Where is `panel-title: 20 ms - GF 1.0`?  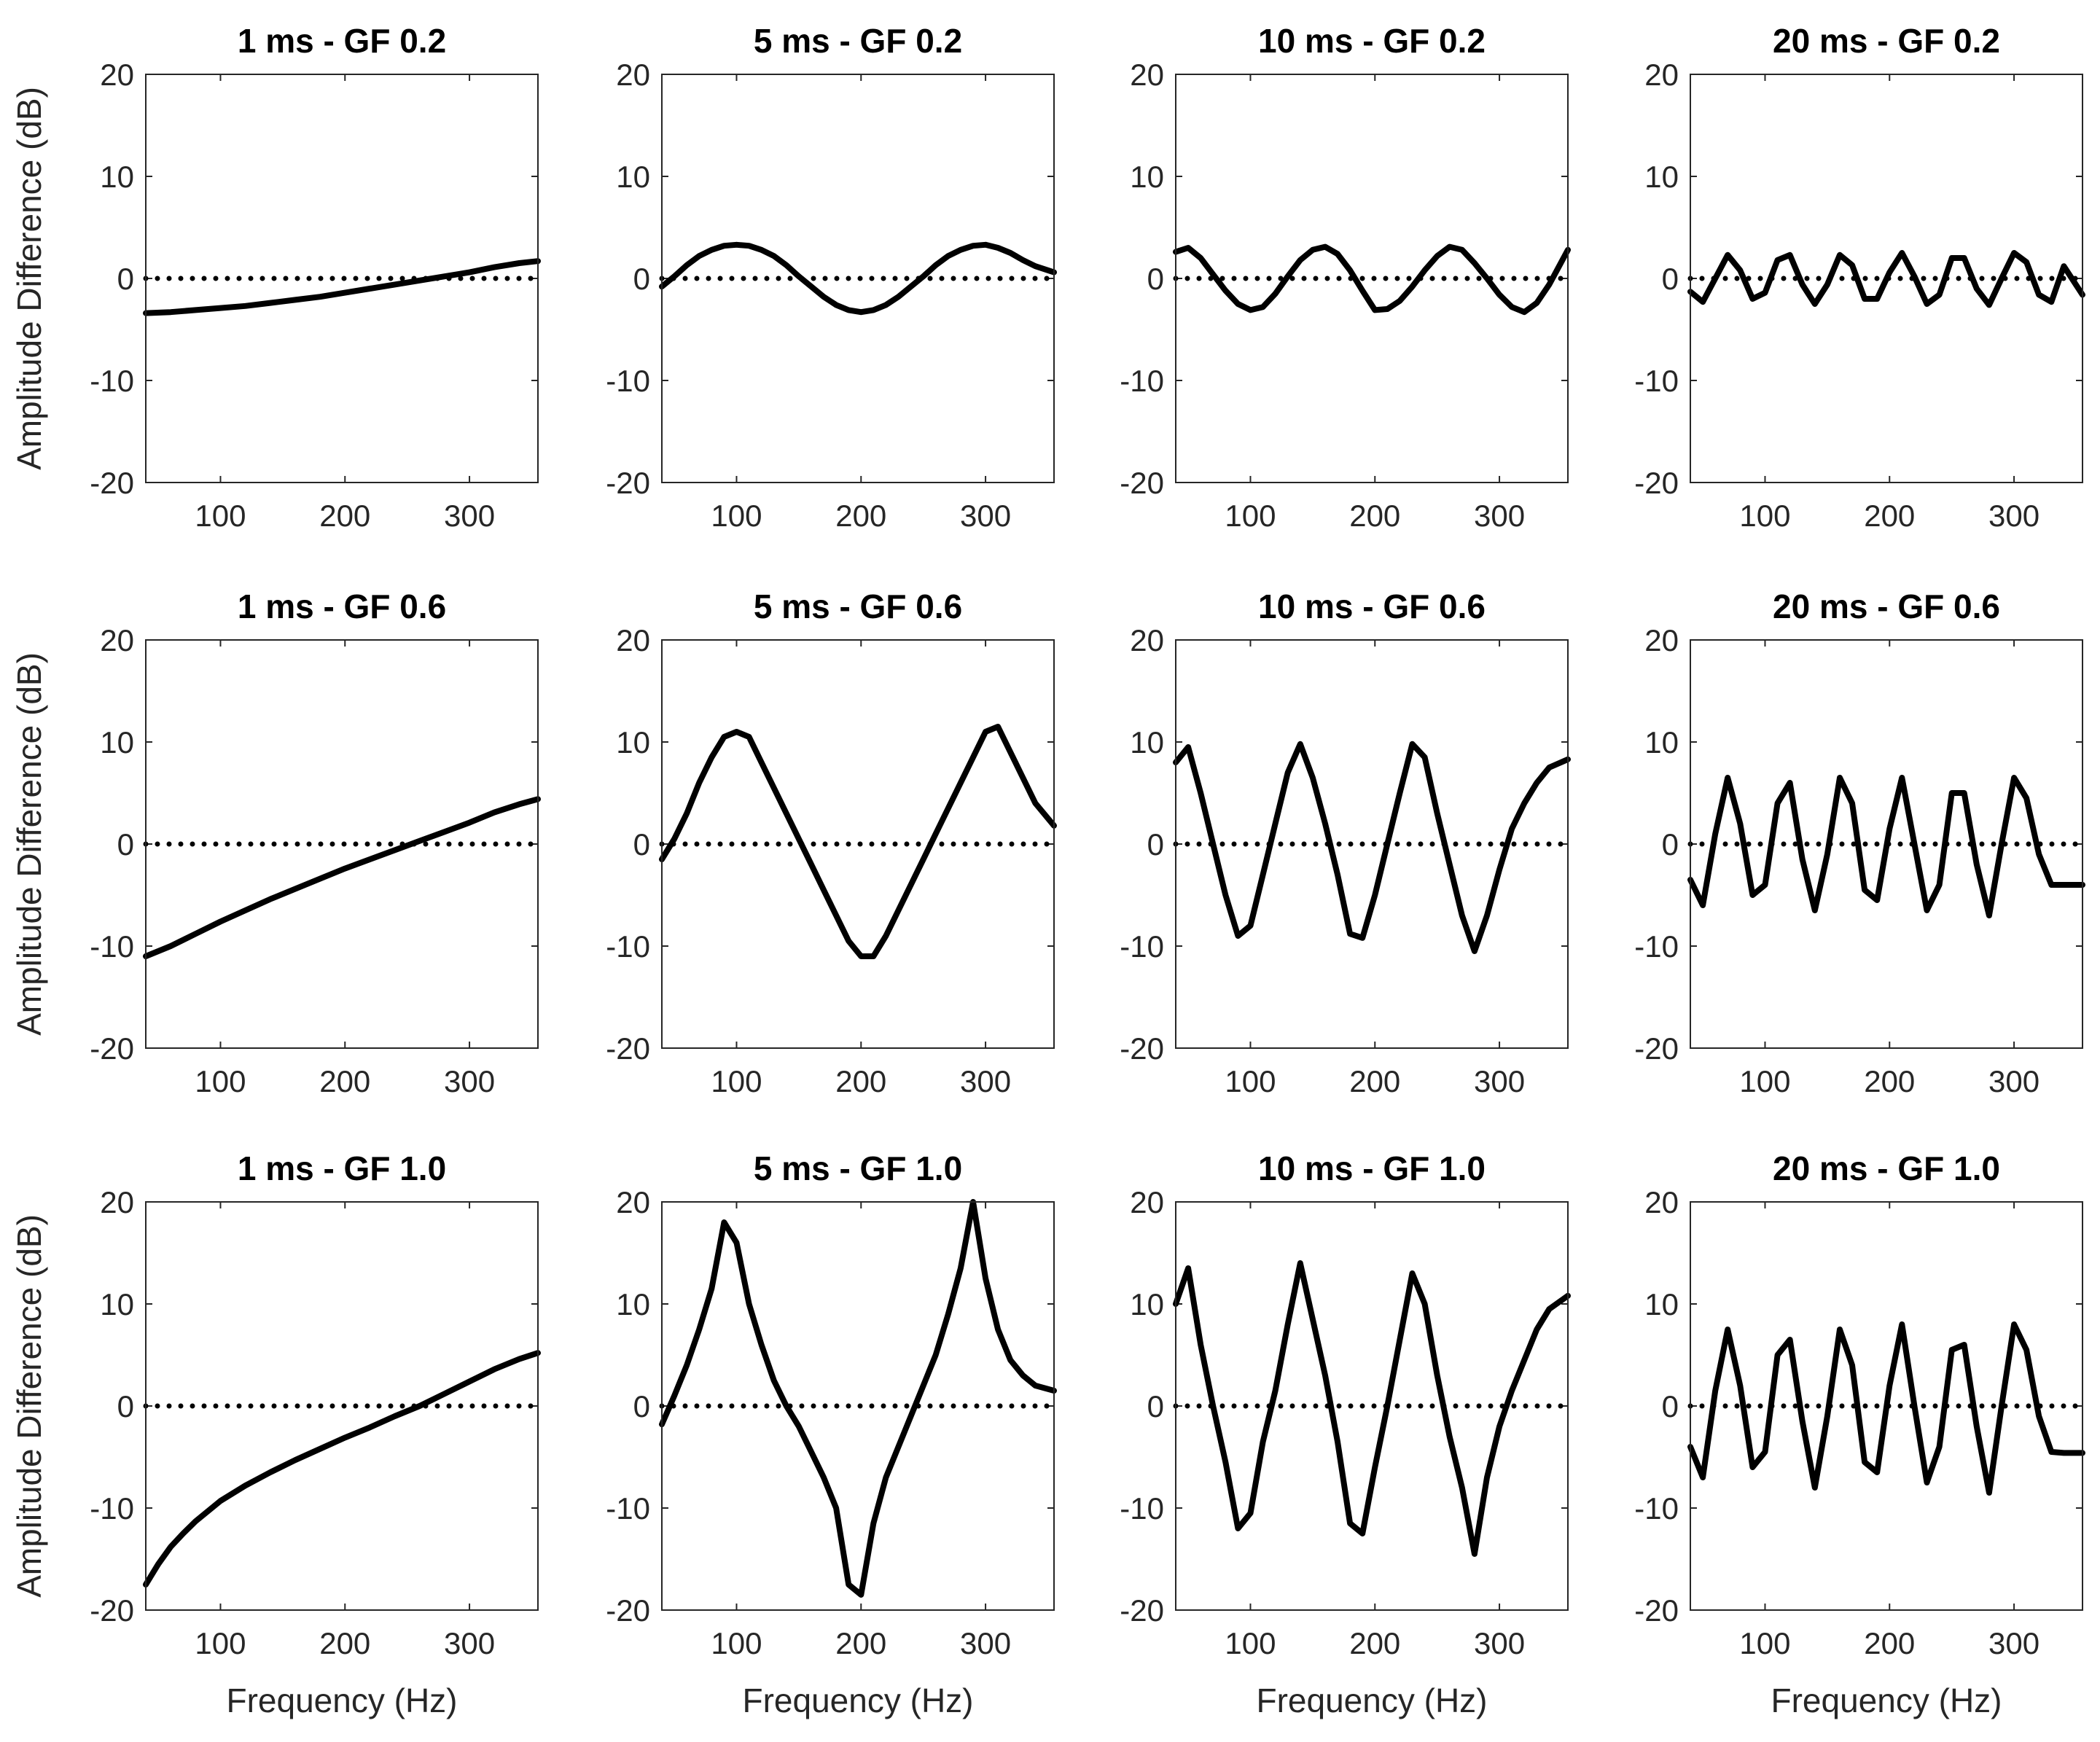 panel-title: 20 ms - GF 1.0 is located at coordinates (1886, 1168).